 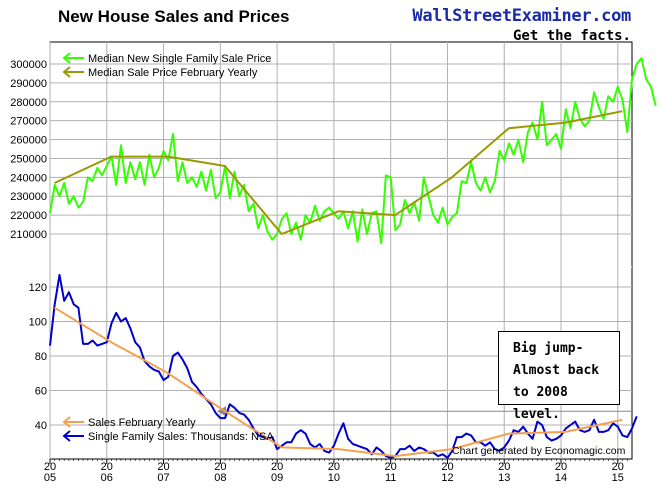 I want to click on annotation-box: Big jump- Almost back to 2008 level., so click(x=559, y=376).